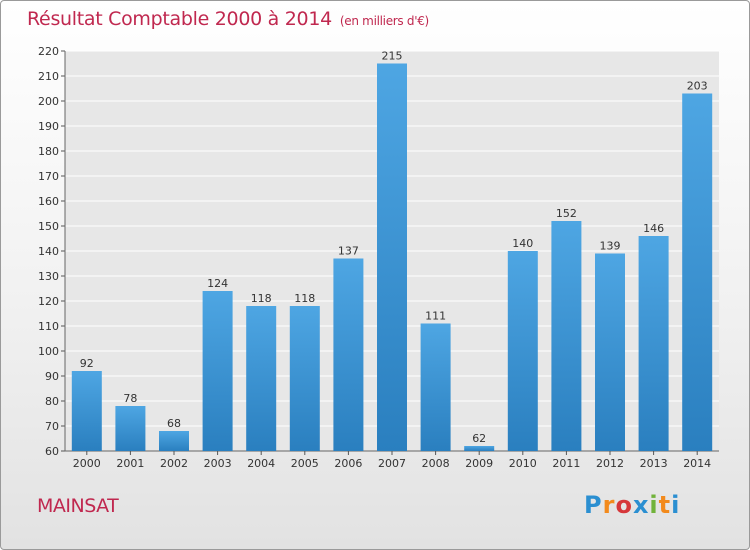 Image resolution: width=750 pixels, height=550 pixels. I want to click on data-label: 152, so click(566, 213).